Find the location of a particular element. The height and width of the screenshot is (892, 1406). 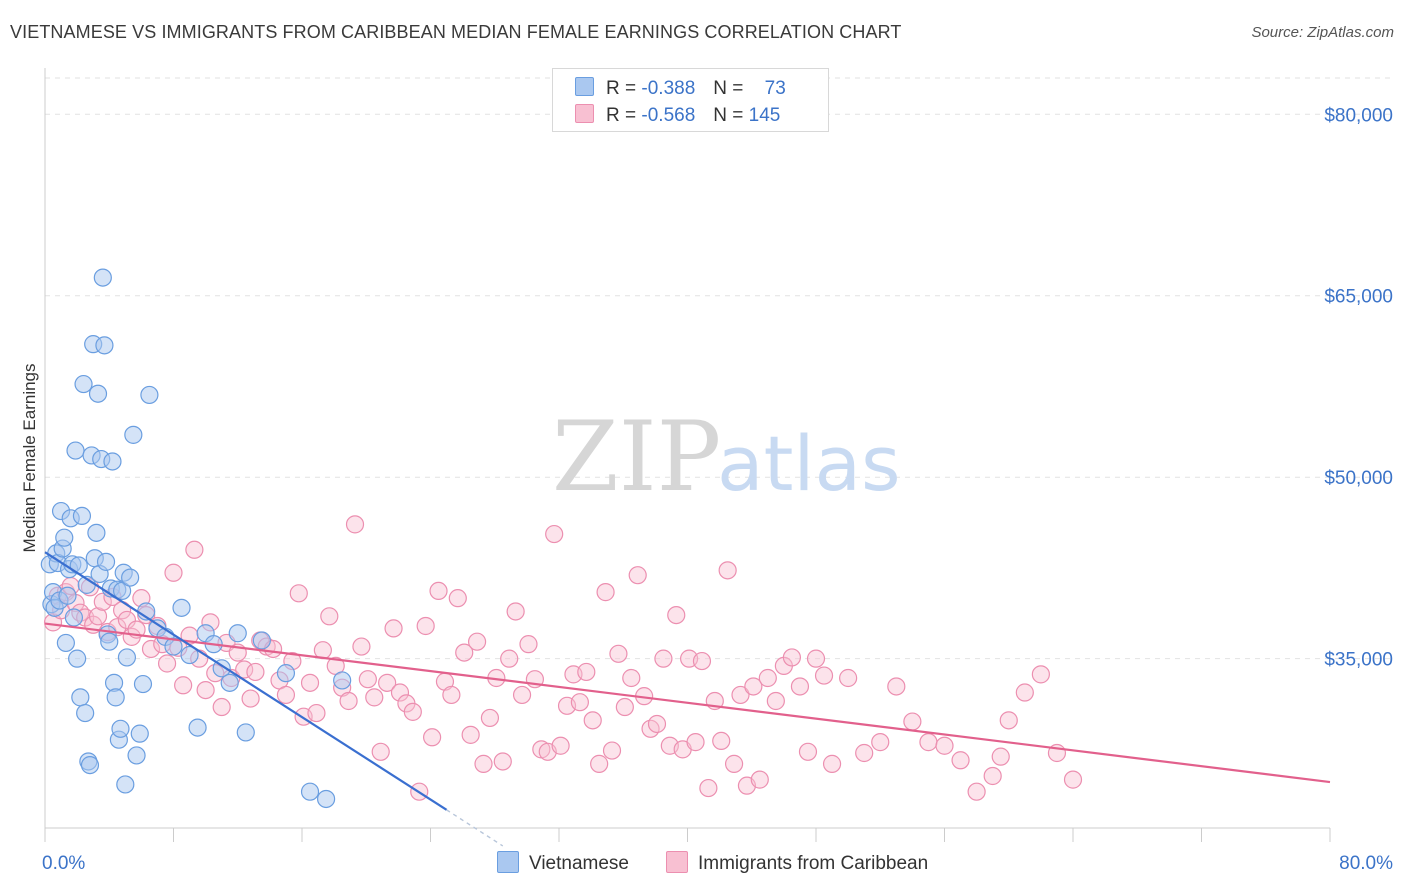

legend-row-caribbean: R = -0.568 N = 145 is located at coordinates (677, 117).